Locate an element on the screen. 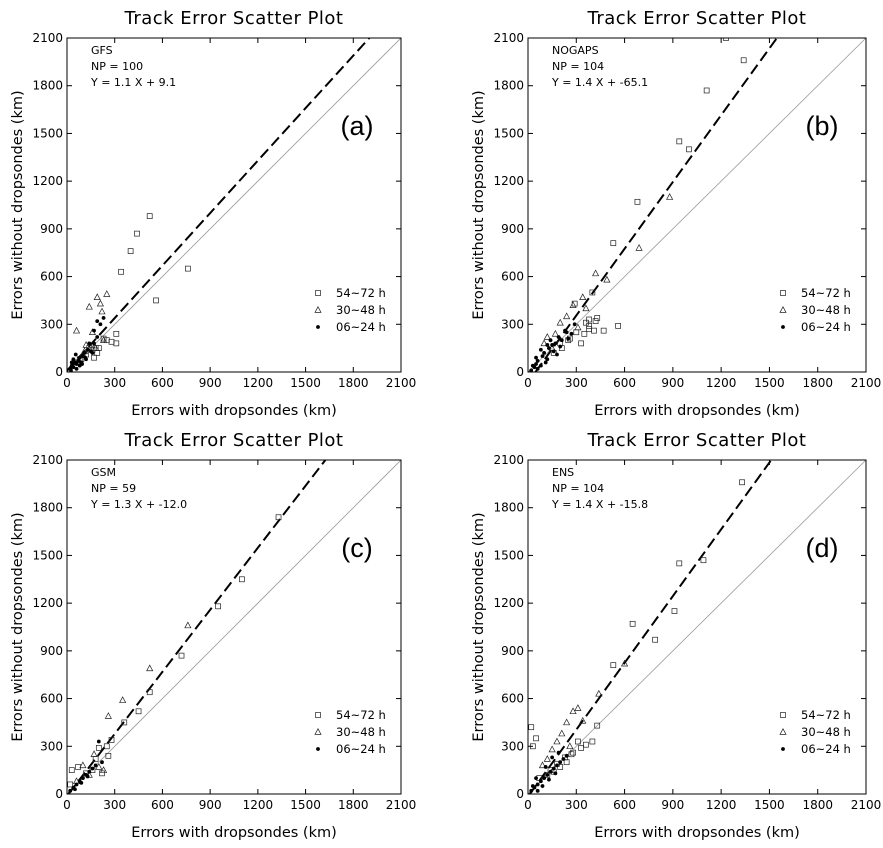 This screenshot has height=848, width=883. x-tick-label: 900 is located at coordinates (672, 383).